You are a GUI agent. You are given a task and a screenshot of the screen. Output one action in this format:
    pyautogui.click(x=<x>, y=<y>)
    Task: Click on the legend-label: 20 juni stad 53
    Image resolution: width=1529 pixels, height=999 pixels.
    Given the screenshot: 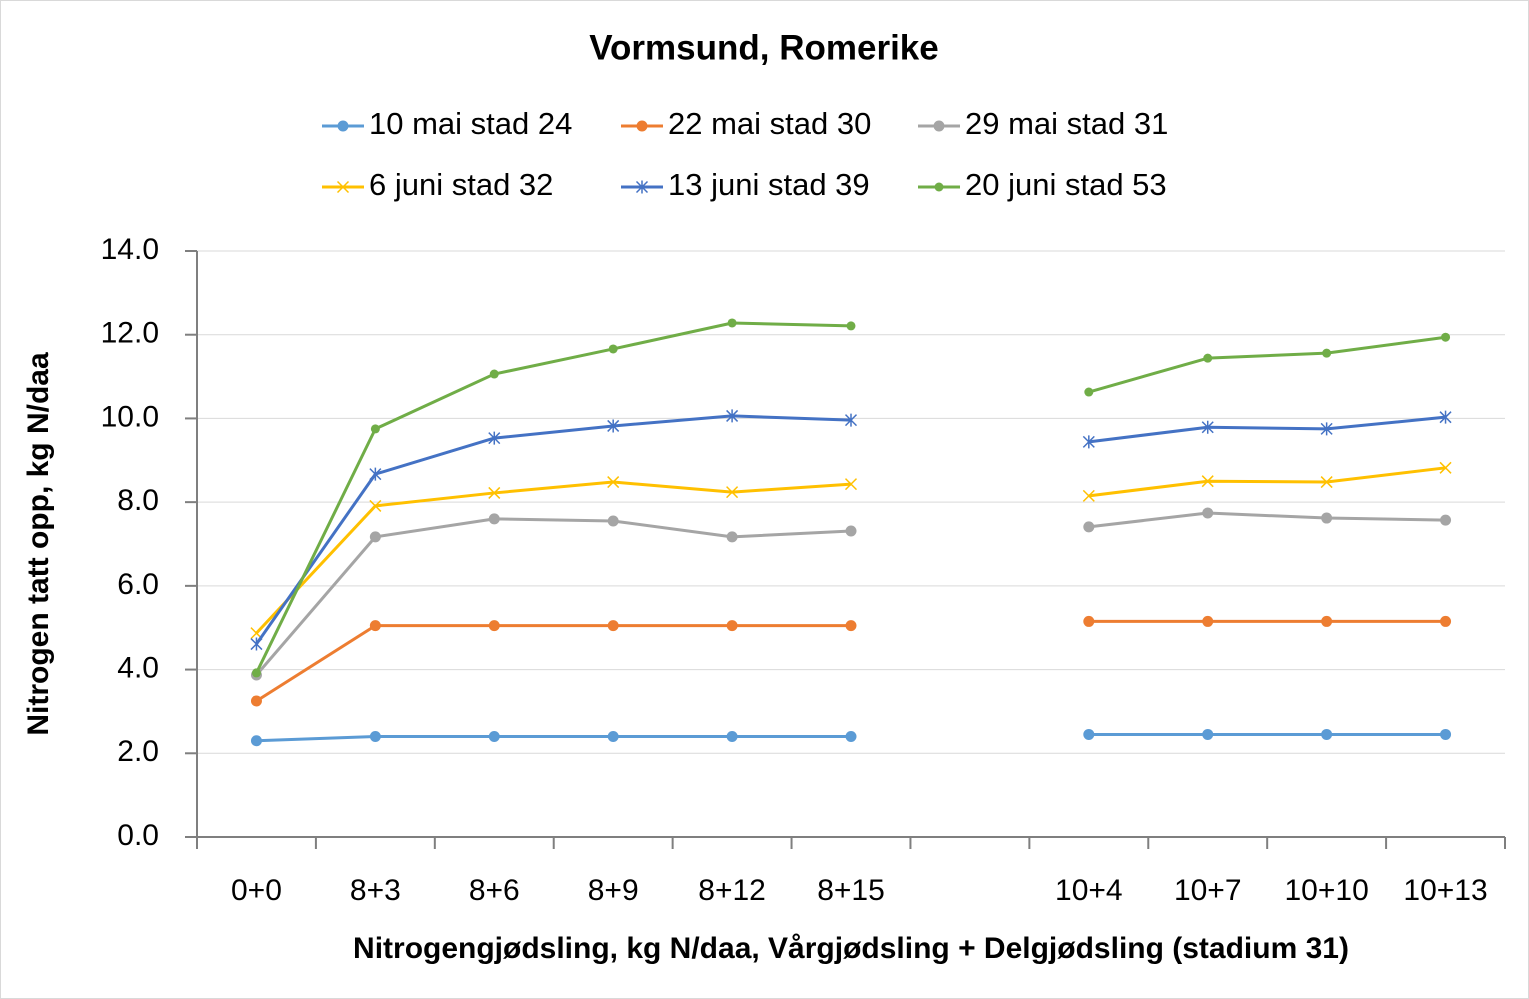 What is the action you would take?
    pyautogui.click(x=1066, y=184)
    